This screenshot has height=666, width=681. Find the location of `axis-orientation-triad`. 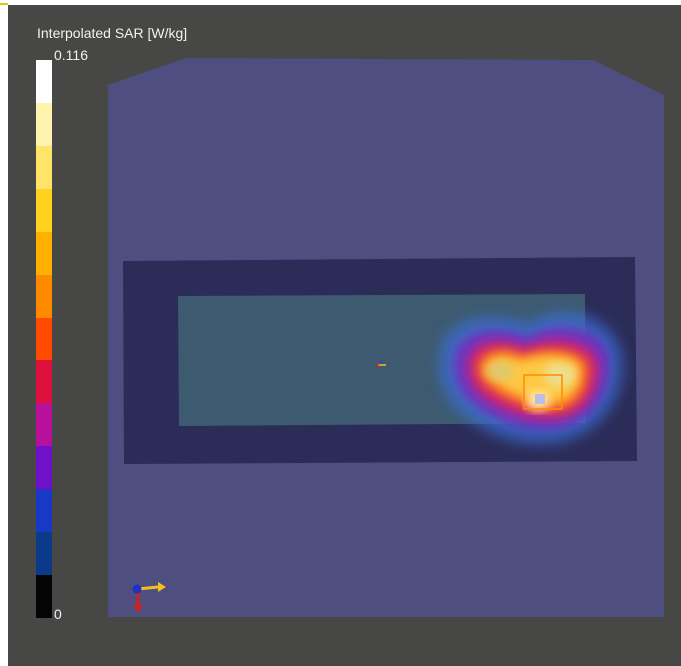

axis-orientation-triad is located at coordinates (150, 597).